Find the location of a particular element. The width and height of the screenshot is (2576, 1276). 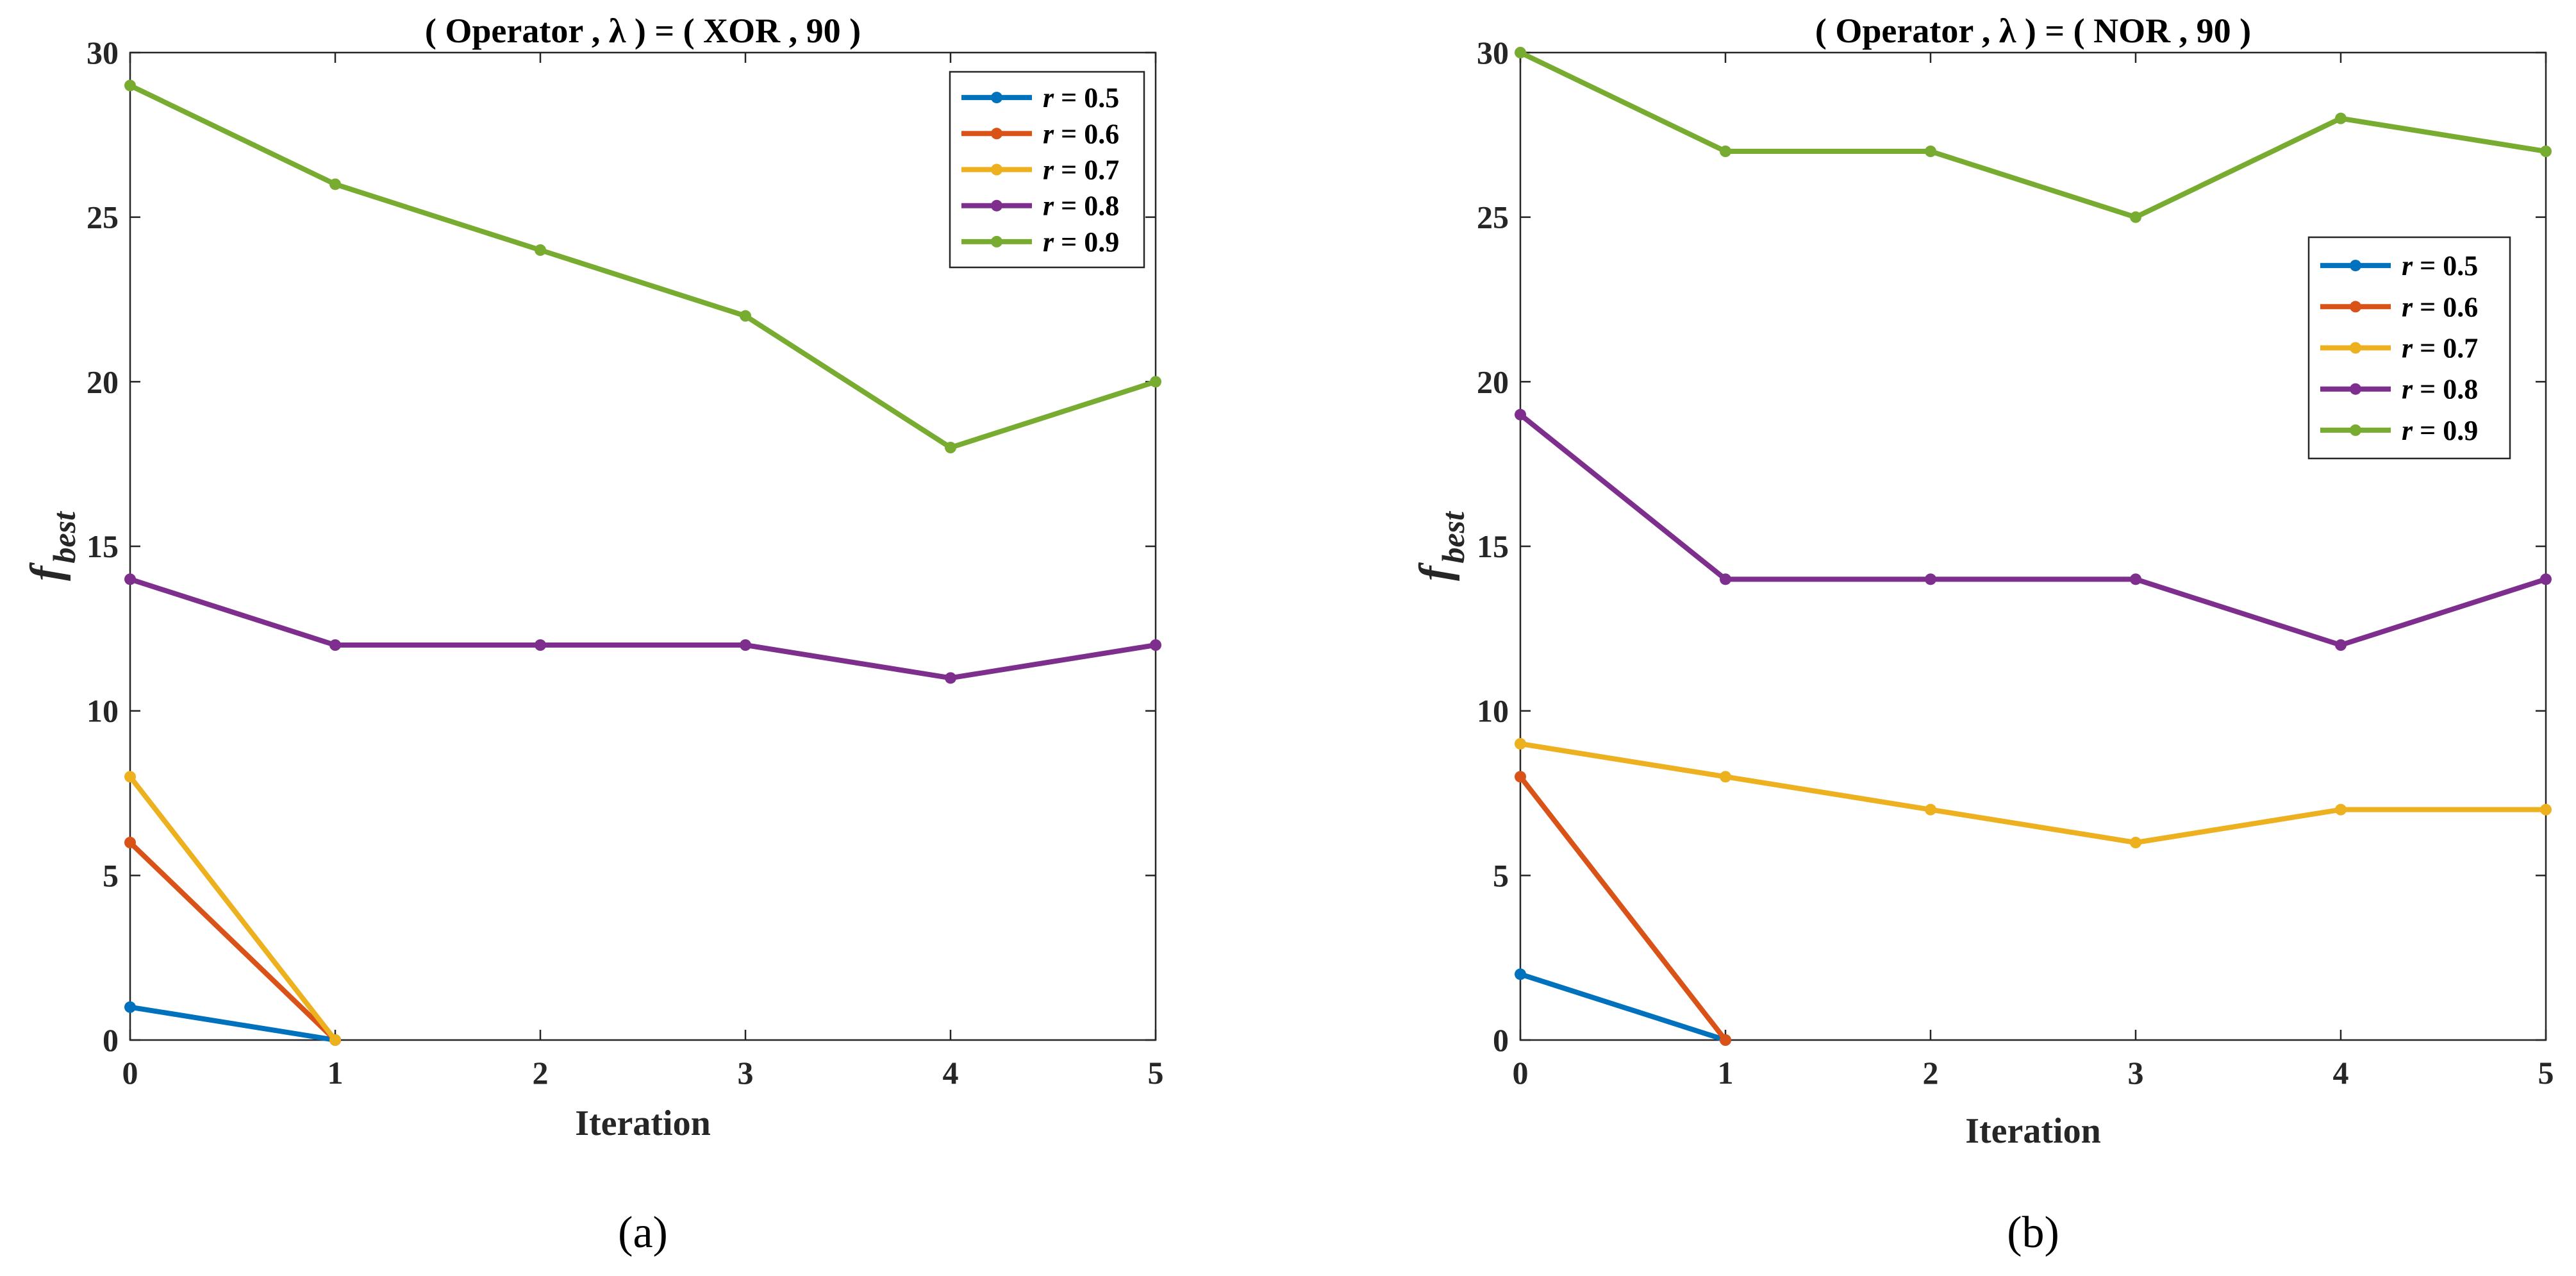

panel-b-label: (b) is located at coordinates (2033, 1232).